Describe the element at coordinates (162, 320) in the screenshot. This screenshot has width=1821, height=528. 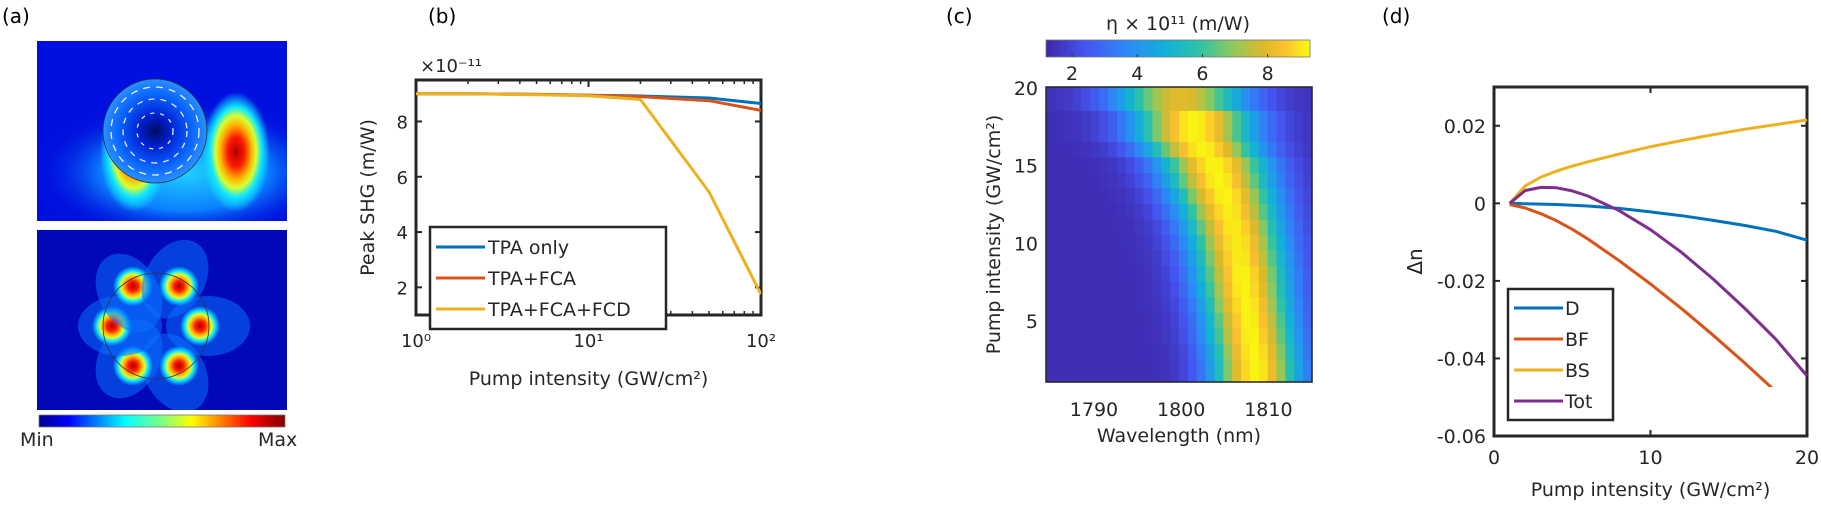
I see `mode-image-second-harmonic` at that location.